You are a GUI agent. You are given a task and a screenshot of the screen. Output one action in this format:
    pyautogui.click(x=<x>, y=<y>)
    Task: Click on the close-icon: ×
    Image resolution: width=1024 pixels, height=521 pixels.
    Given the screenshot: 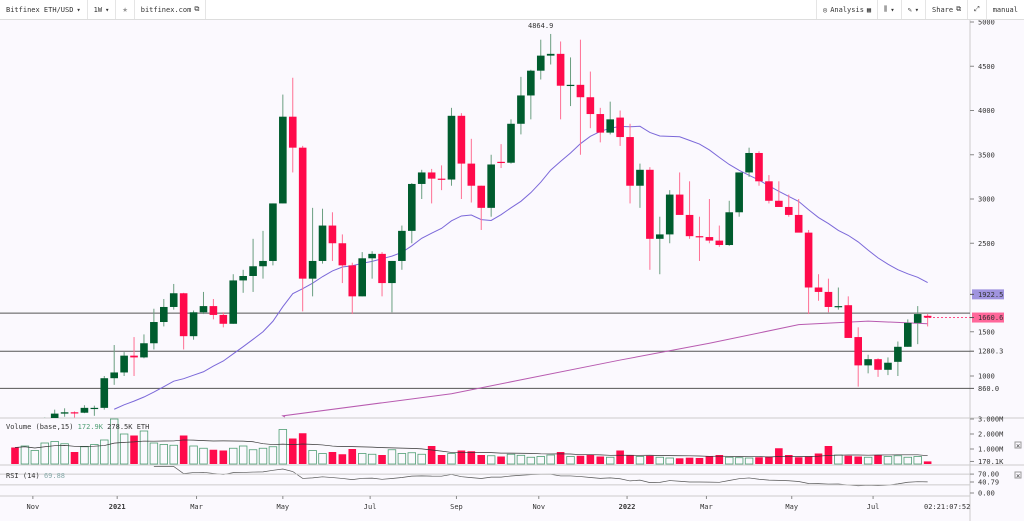 What is the action you would take?
    pyautogui.click(x=1018, y=446)
    